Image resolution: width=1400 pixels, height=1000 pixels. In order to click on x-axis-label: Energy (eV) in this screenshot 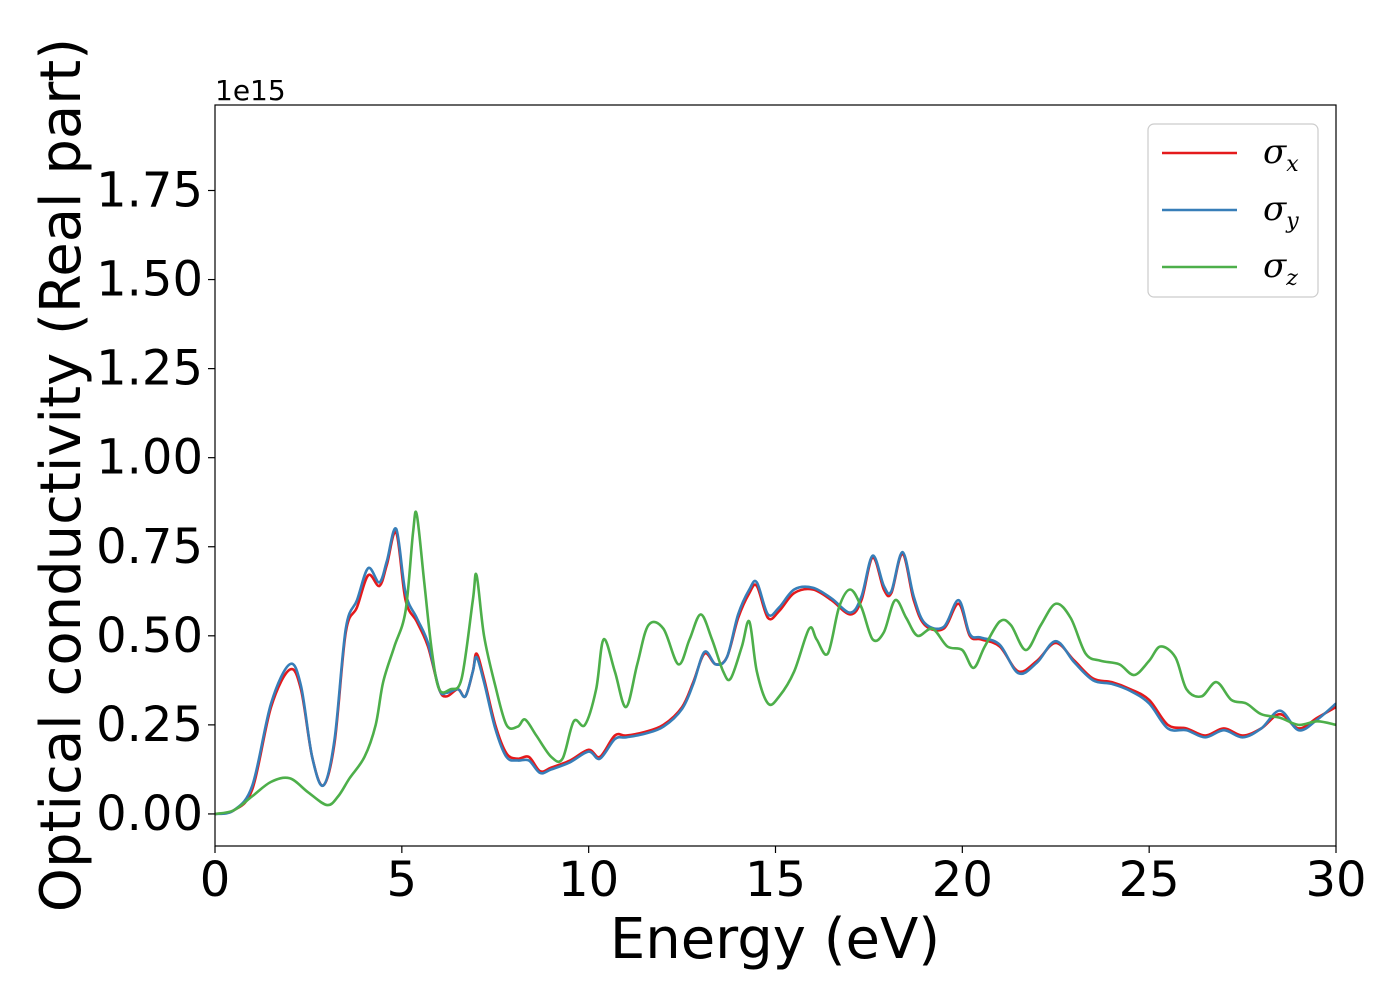, I will do `click(775, 939)`.